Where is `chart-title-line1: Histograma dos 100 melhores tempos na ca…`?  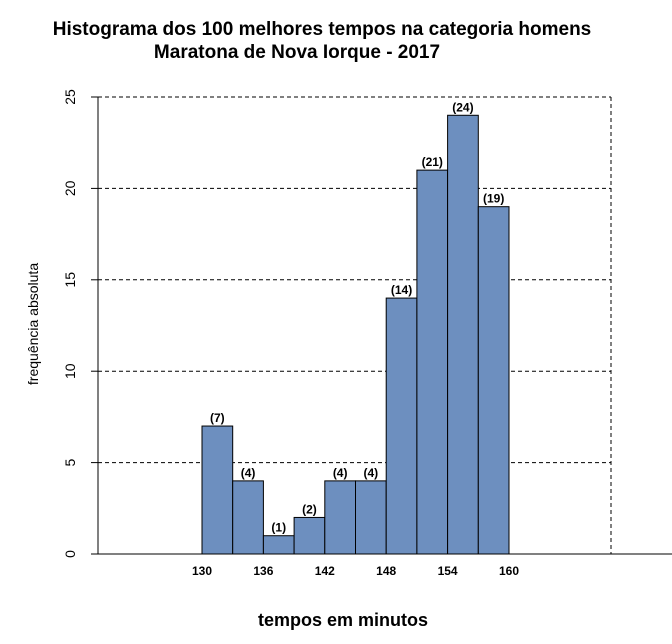 chart-title-line1: Histograma dos 100 melhores tempos na ca… is located at coordinates (322, 29).